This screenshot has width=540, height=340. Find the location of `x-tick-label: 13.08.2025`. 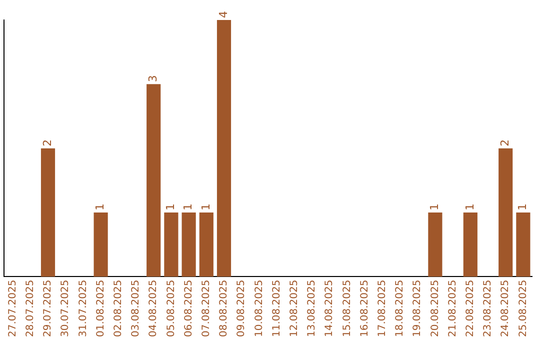

x-tick-label: 13.08.2025 is located at coordinates (312, 309).